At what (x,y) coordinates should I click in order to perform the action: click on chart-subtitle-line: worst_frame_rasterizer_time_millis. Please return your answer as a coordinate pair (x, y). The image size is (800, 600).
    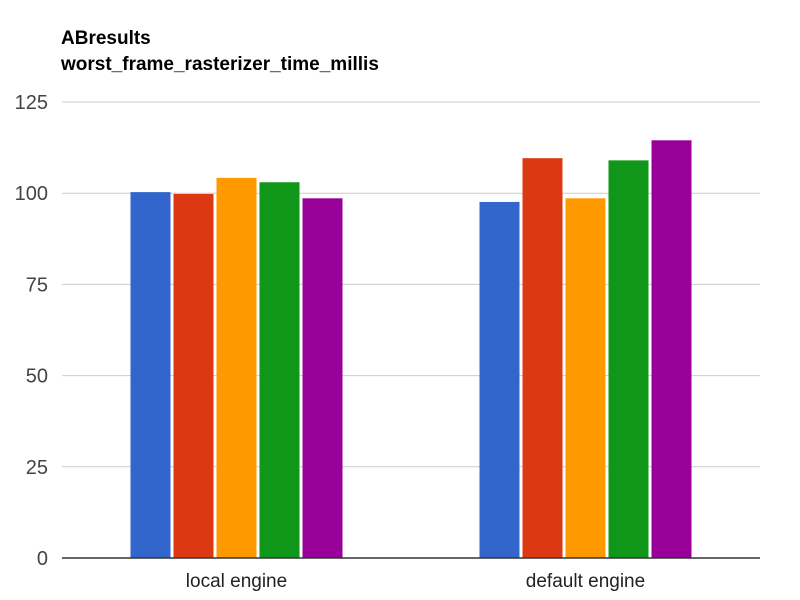
    Looking at the image, I should click on (220, 64).